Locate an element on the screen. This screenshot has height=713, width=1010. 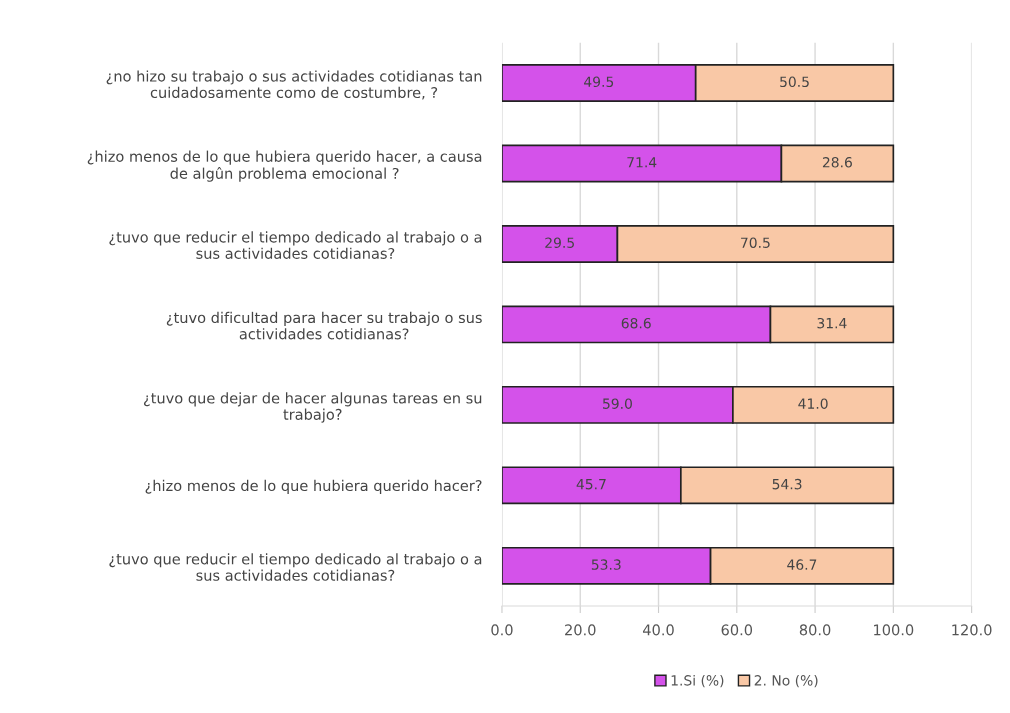
y-tick-label: ¿tuvo dificultad para hacer su trabajo o sus actividades cotidianas? is located at coordinates (324, 325).